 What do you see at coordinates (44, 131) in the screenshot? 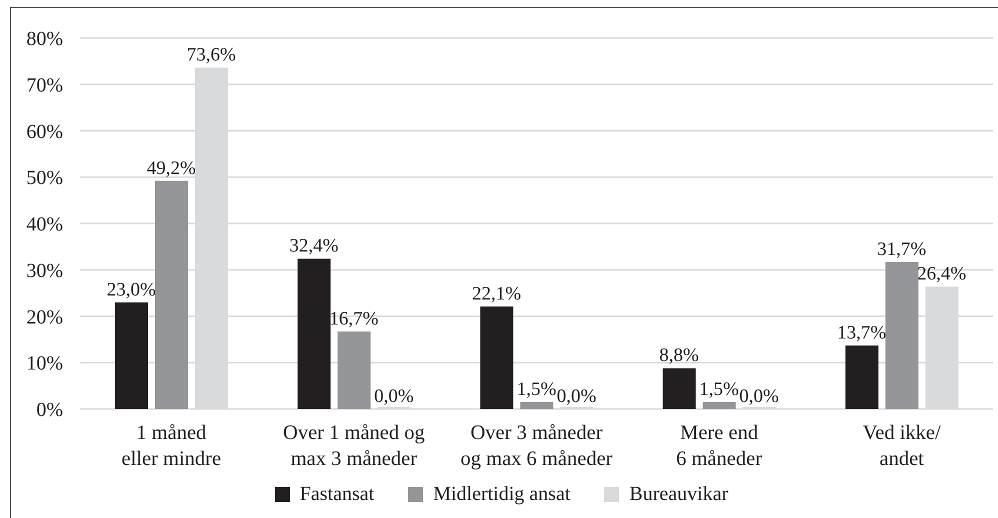
I see `y-tick-label: 60%` at bounding box center [44, 131].